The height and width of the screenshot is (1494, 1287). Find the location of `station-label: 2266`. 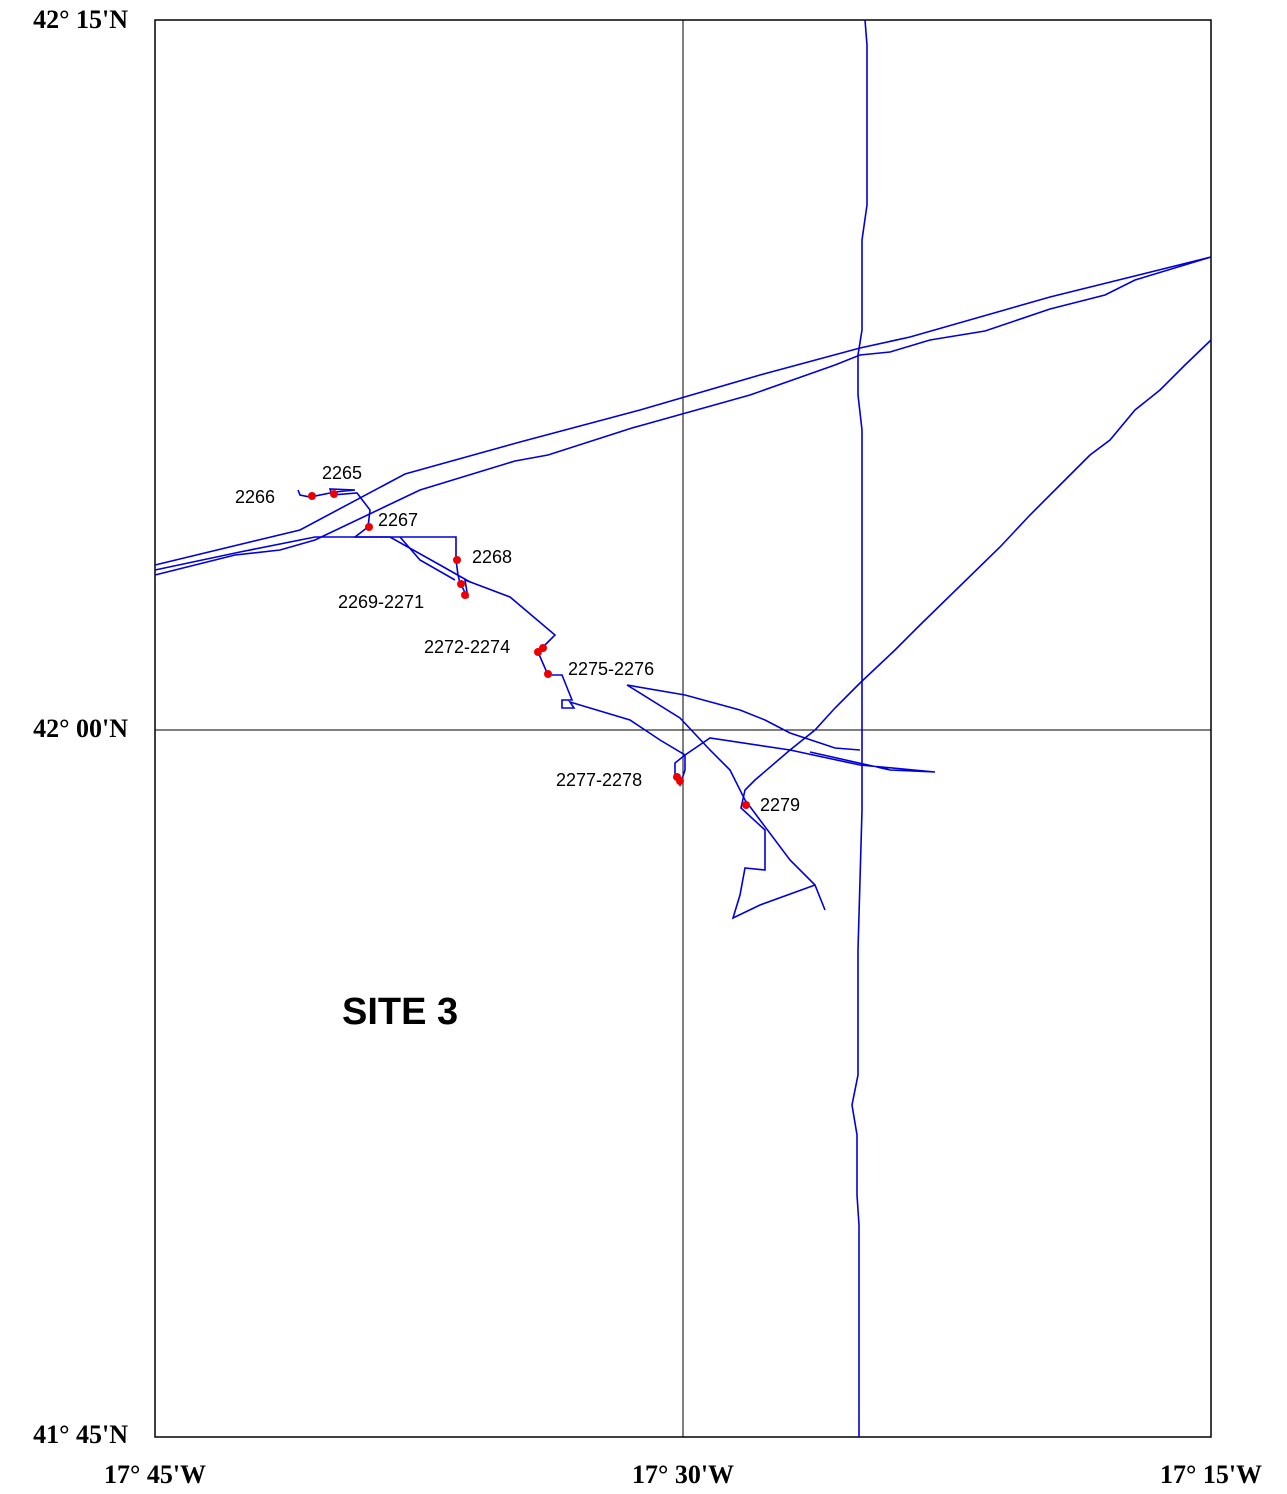

station-label: 2266 is located at coordinates (255, 497).